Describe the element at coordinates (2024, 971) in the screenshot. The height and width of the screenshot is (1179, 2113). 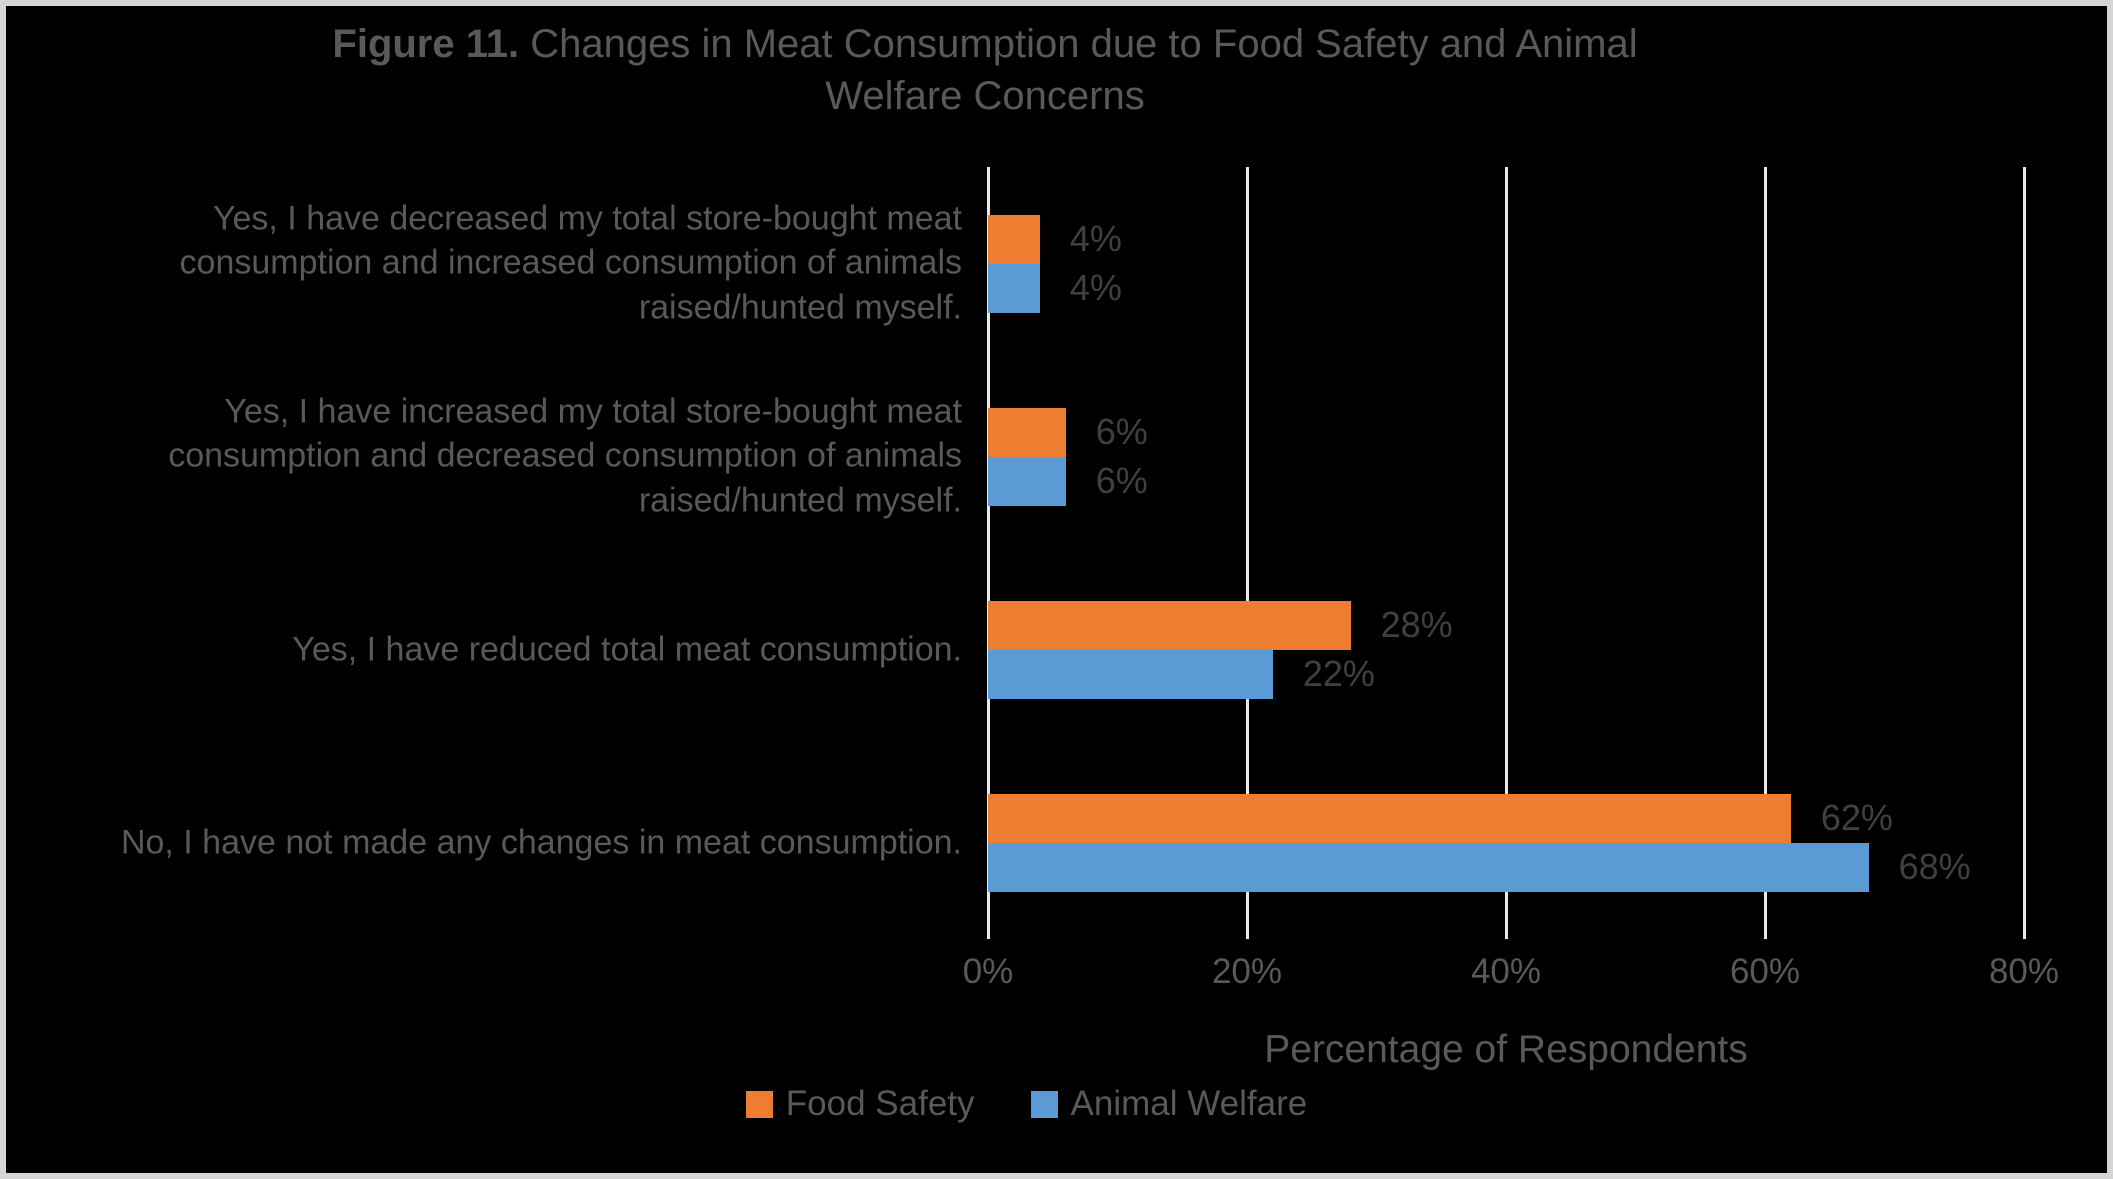
I see `x-tick-label: 80%` at that location.